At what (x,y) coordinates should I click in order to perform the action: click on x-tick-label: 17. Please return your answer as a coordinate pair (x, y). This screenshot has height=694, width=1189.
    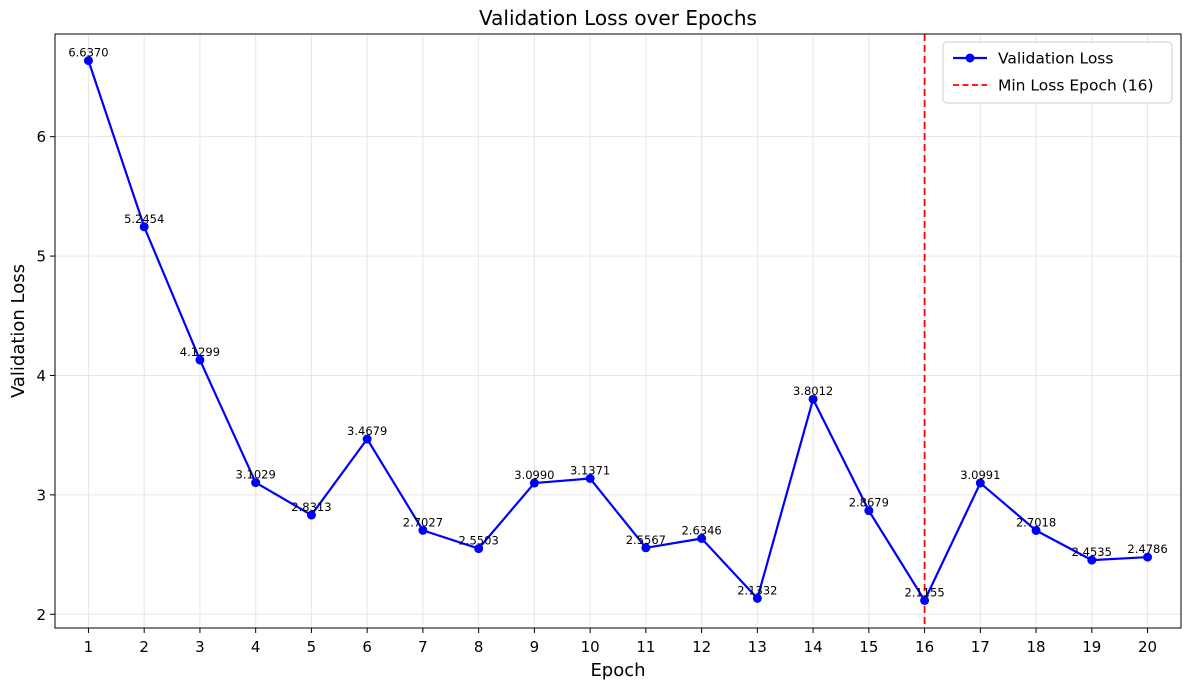
    Looking at the image, I should click on (980, 647).